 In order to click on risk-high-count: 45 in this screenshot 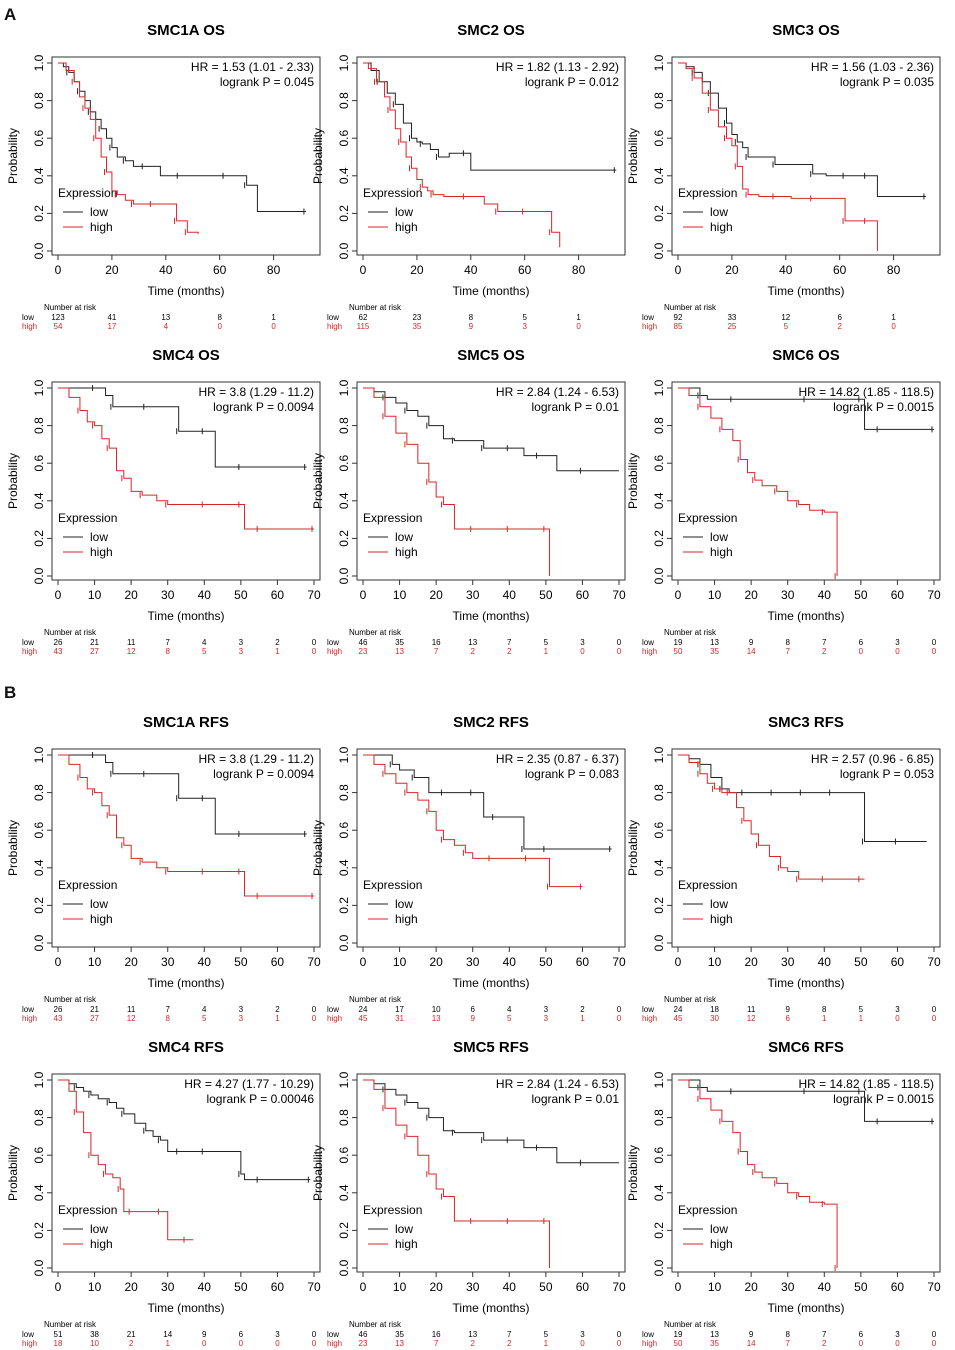, I will do `click(363, 1018)`.